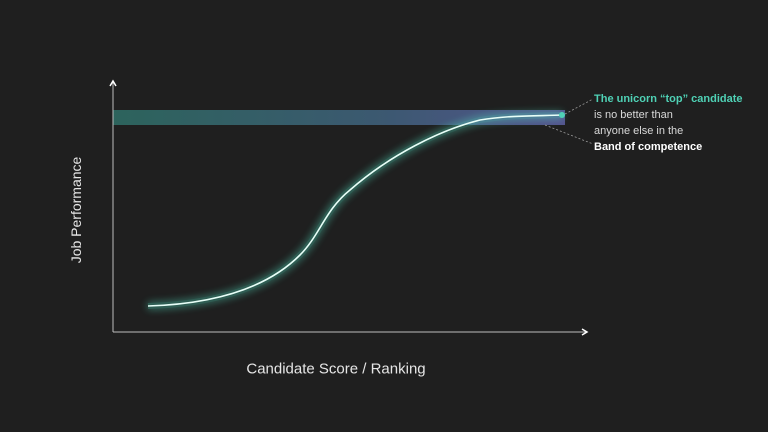 This screenshot has height=432, width=768. Describe the element at coordinates (336, 369) in the screenshot. I see `x-axis-label: Candidate Score / Ranking` at that location.